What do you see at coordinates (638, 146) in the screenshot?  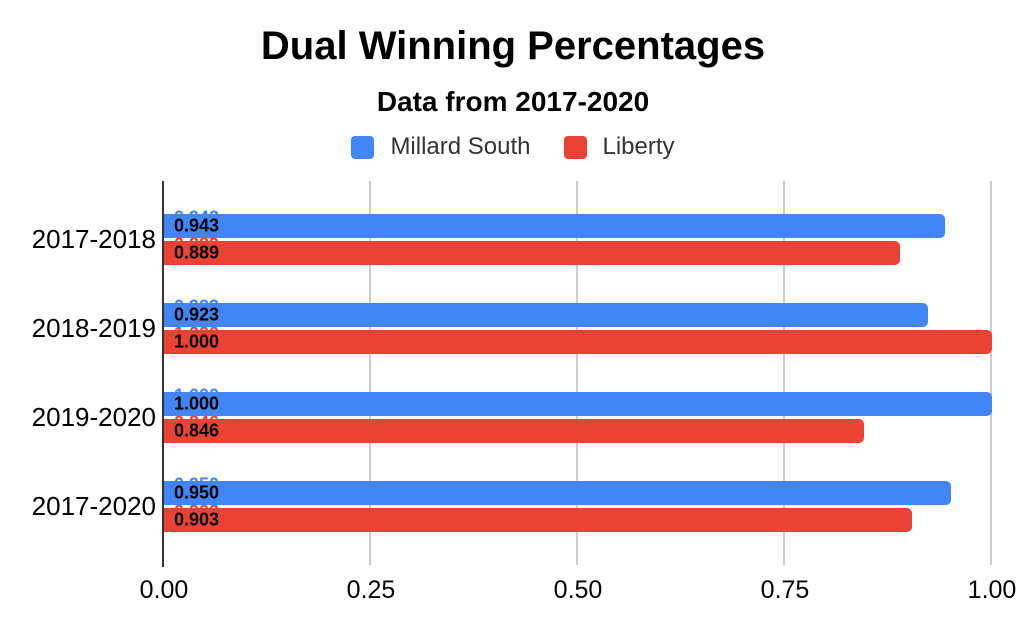 I see `legend-label: Liberty` at bounding box center [638, 146].